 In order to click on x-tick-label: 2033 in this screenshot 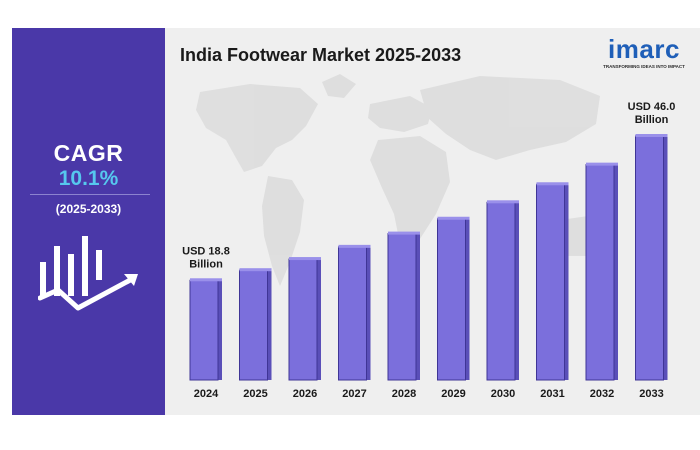, I will do `click(651, 394)`.